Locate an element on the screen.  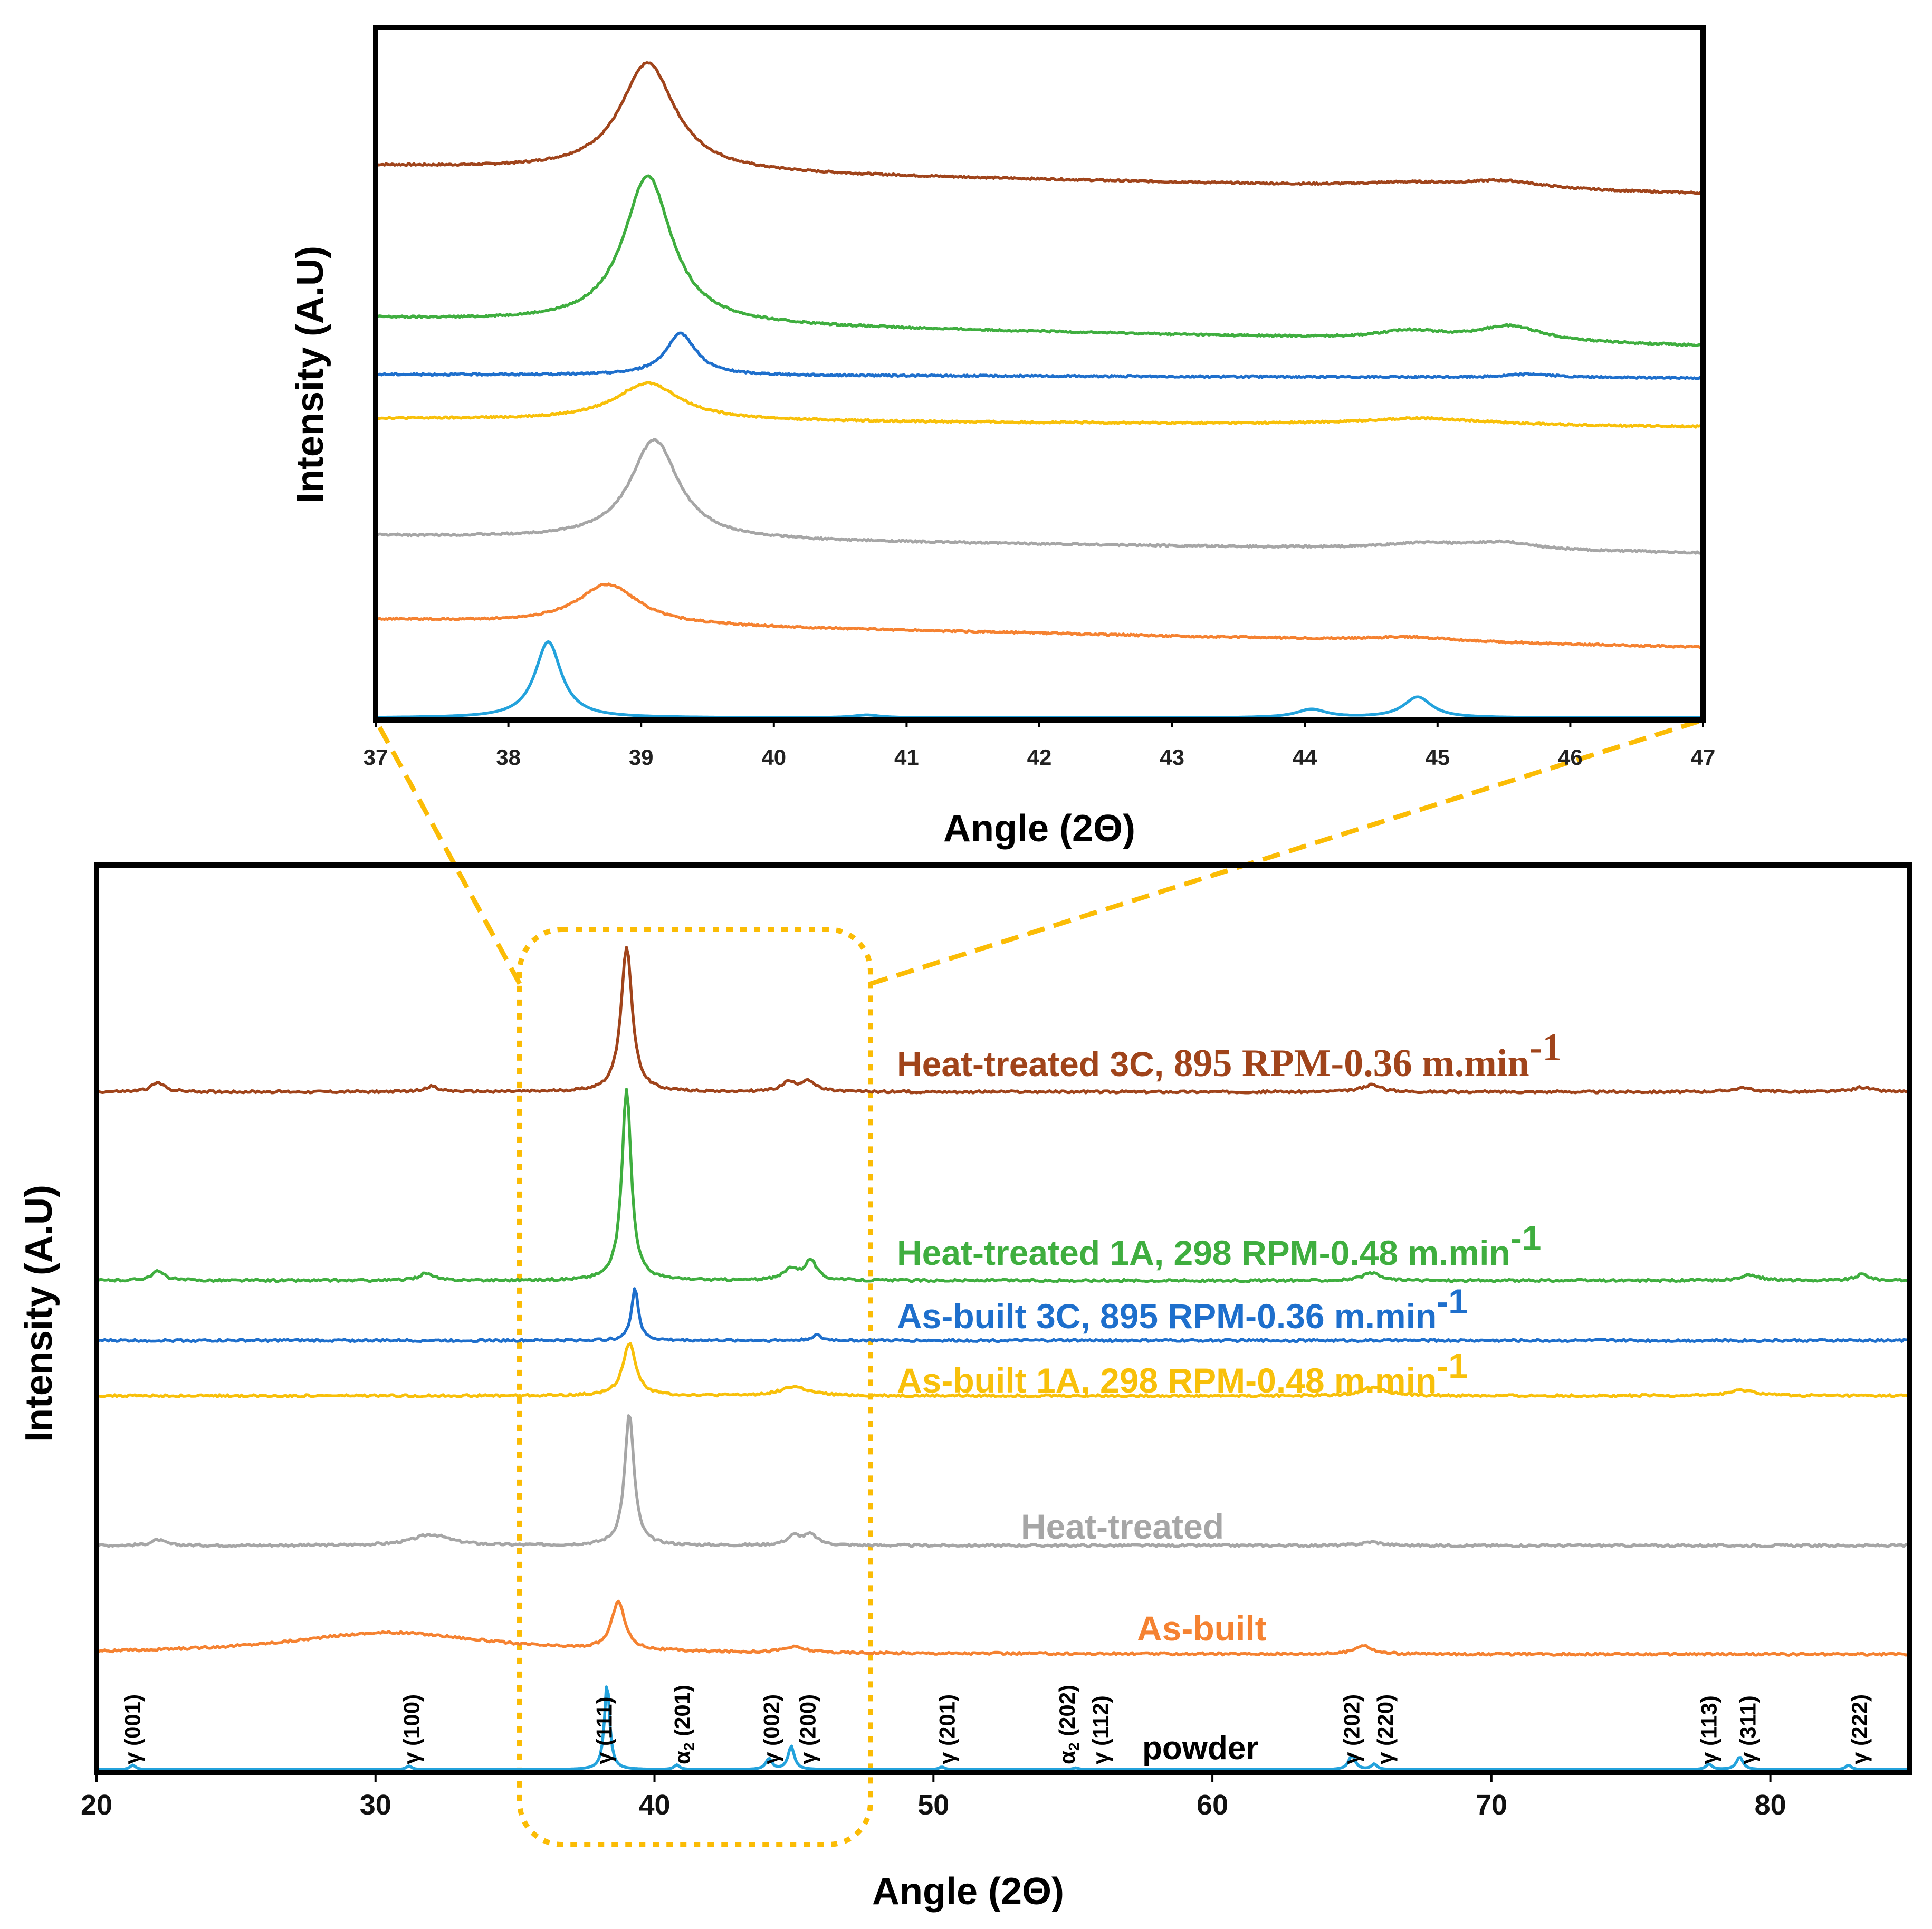
label-as-built-3c-exp: -1 is located at coordinates (1453, 1301).